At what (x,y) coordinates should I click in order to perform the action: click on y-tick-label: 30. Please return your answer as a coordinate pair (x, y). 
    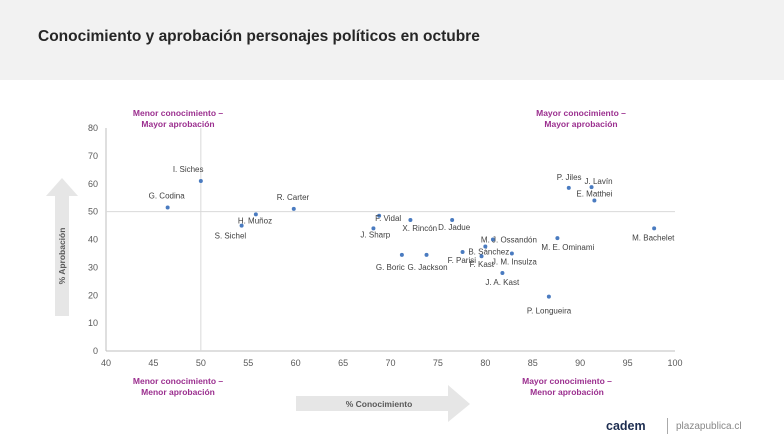
    Looking at the image, I should click on (93, 267).